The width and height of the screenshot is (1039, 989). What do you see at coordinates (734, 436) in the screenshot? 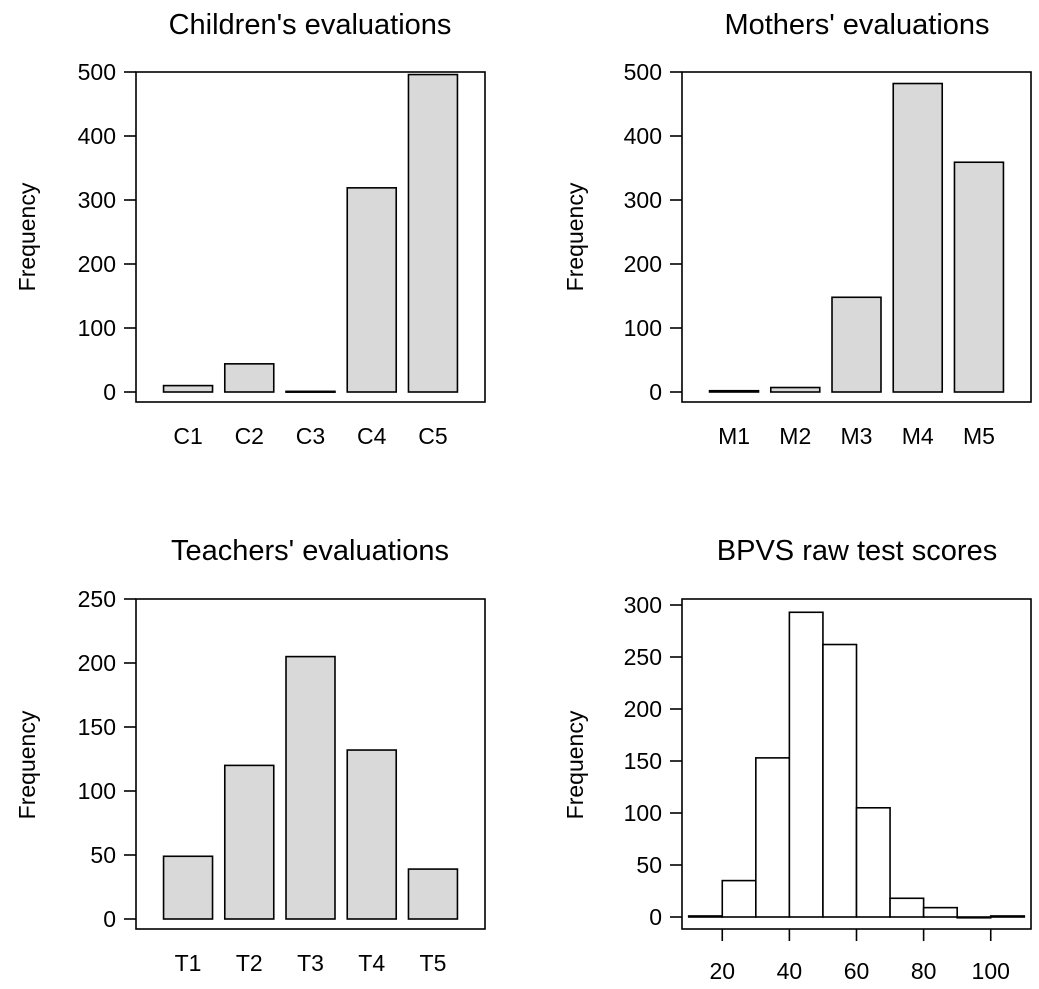
I see `x-tick-label: M1` at bounding box center [734, 436].